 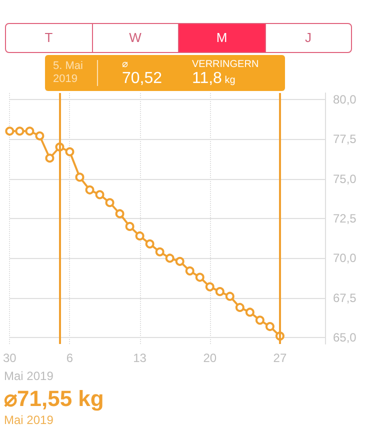 What do you see at coordinates (143, 79) in the screenshot?
I see `text: 70,52` at bounding box center [143, 79].